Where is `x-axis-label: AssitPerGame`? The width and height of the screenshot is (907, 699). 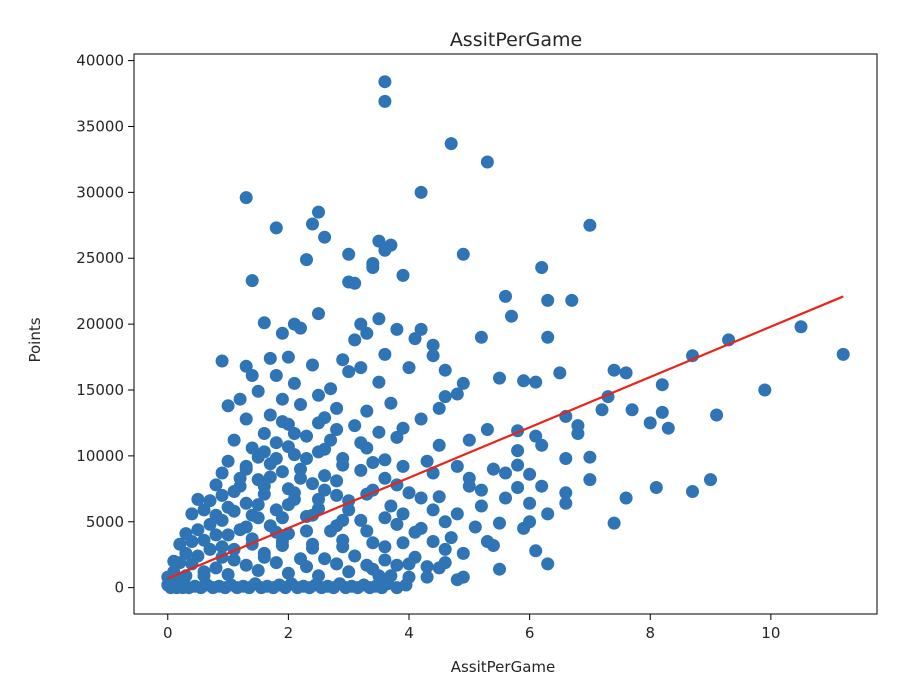 x-axis-label: AssitPerGame is located at coordinates (503, 667).